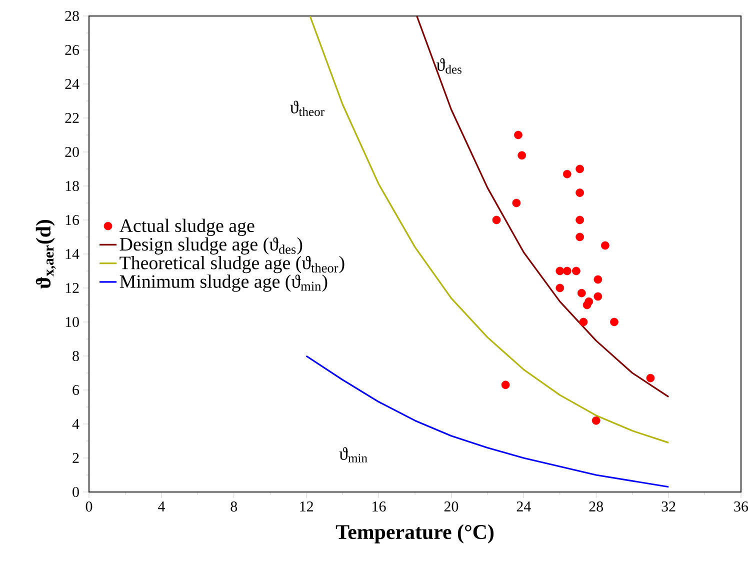  What do you see at coordinates (76, 389) in the screenshot?
I see `y-tick-label: 6` at bounding box center [76, 389].